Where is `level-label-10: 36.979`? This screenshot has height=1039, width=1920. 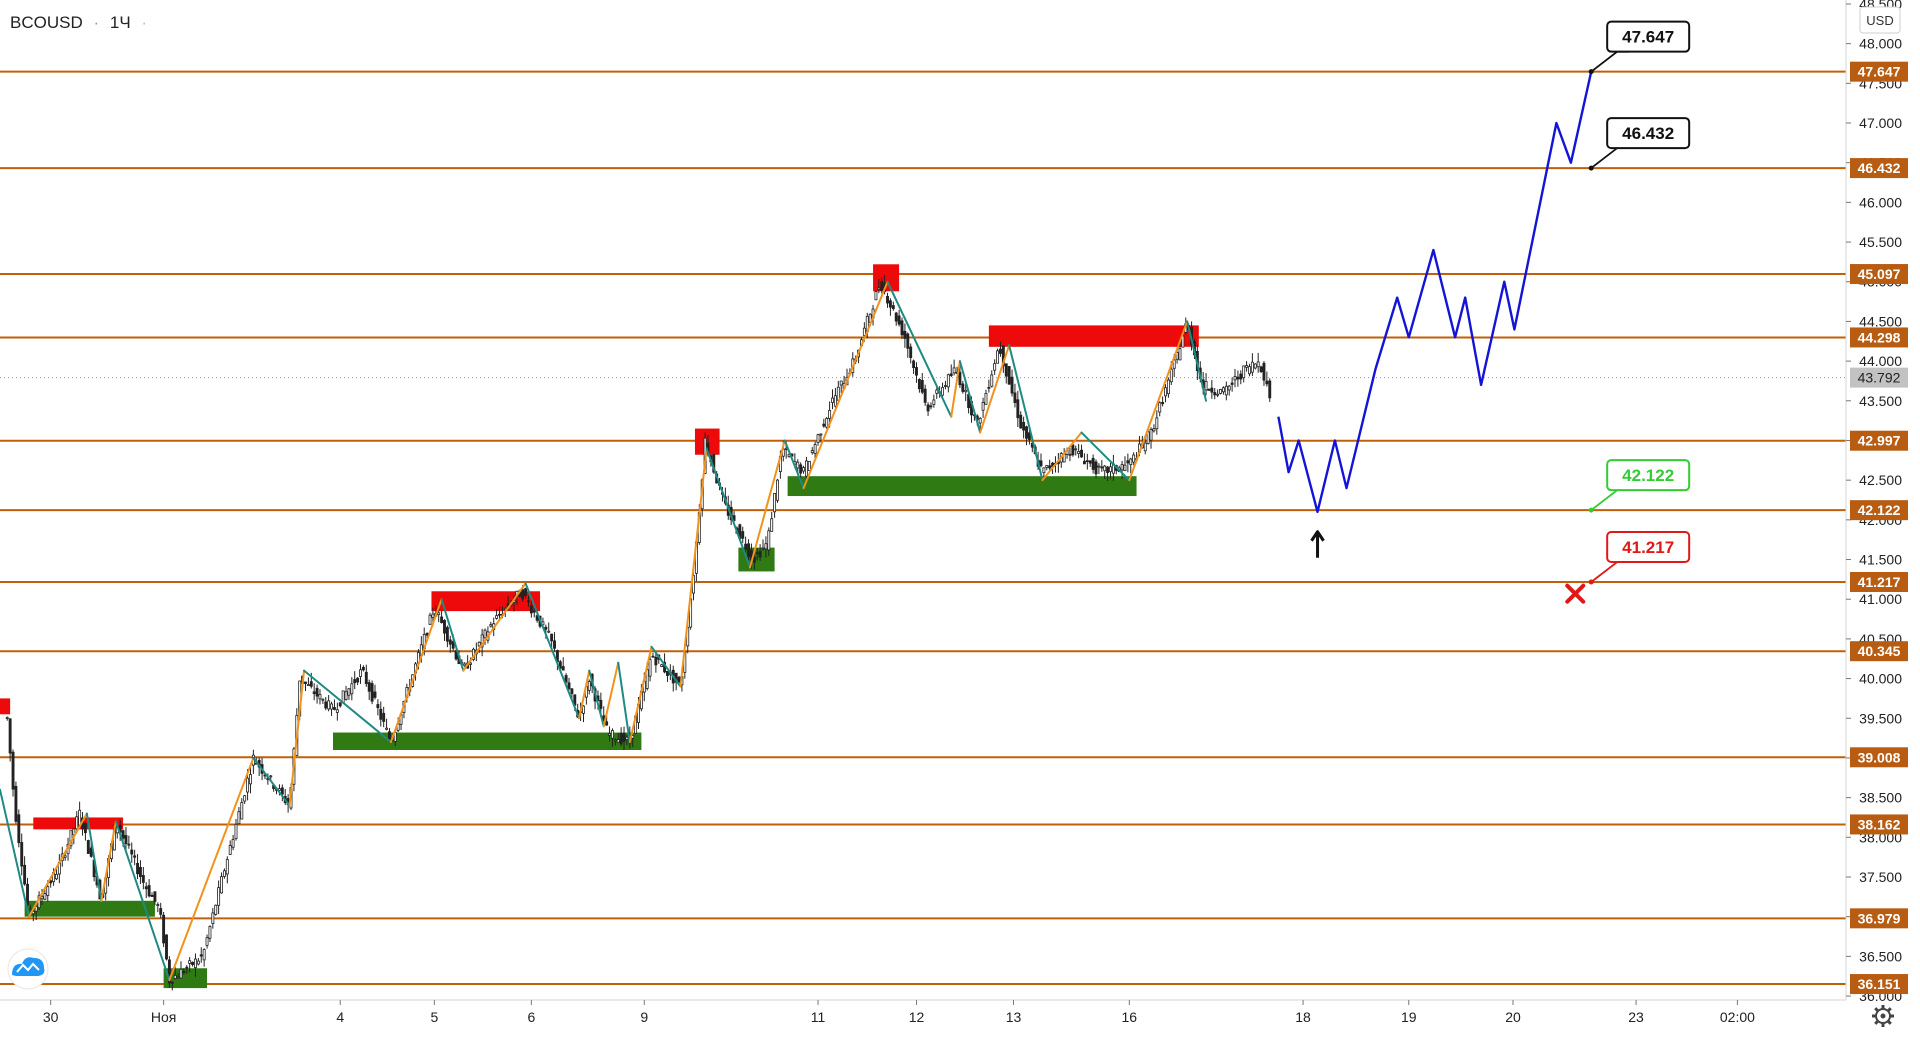 level-label-10: 36.979 is located at coordinates (1879, 918).